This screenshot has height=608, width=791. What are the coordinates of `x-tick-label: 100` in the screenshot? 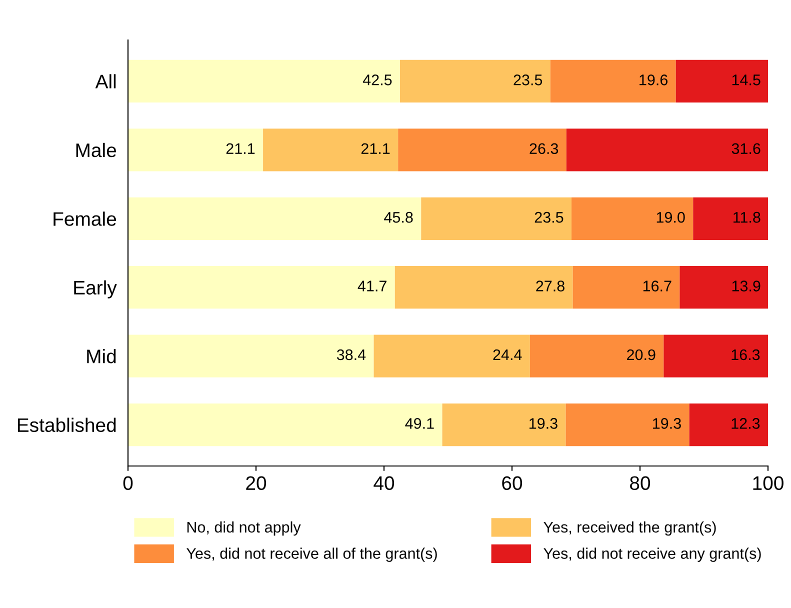 It's located at (768, 483).